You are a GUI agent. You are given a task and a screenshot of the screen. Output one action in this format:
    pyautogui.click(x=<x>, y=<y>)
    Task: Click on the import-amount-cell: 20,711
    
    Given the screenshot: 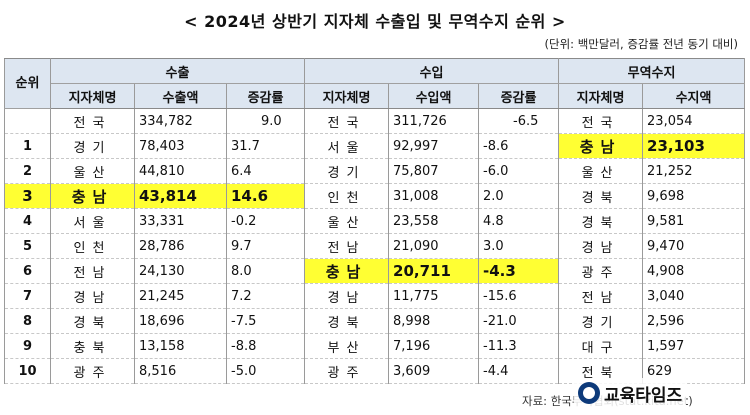 What is the action you would take?
    pyautogui.click(x=434, y=271)
    